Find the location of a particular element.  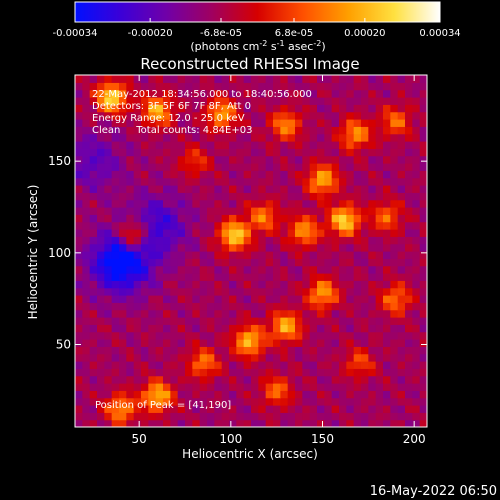

colorbar-unit-label: (photons cm-2 s-1 asec-2) is located at coordinates (257, 46).